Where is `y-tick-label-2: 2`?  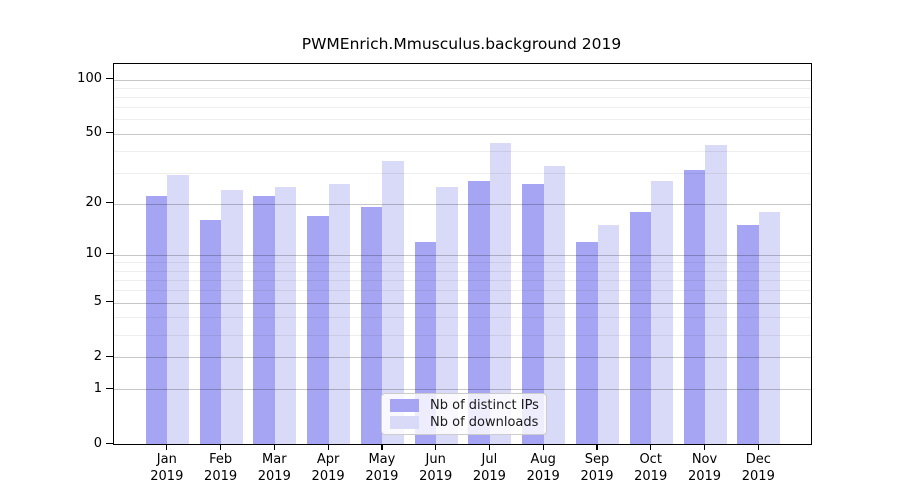 y-tick-label-2: 2 is located at coordinates (97, 356).